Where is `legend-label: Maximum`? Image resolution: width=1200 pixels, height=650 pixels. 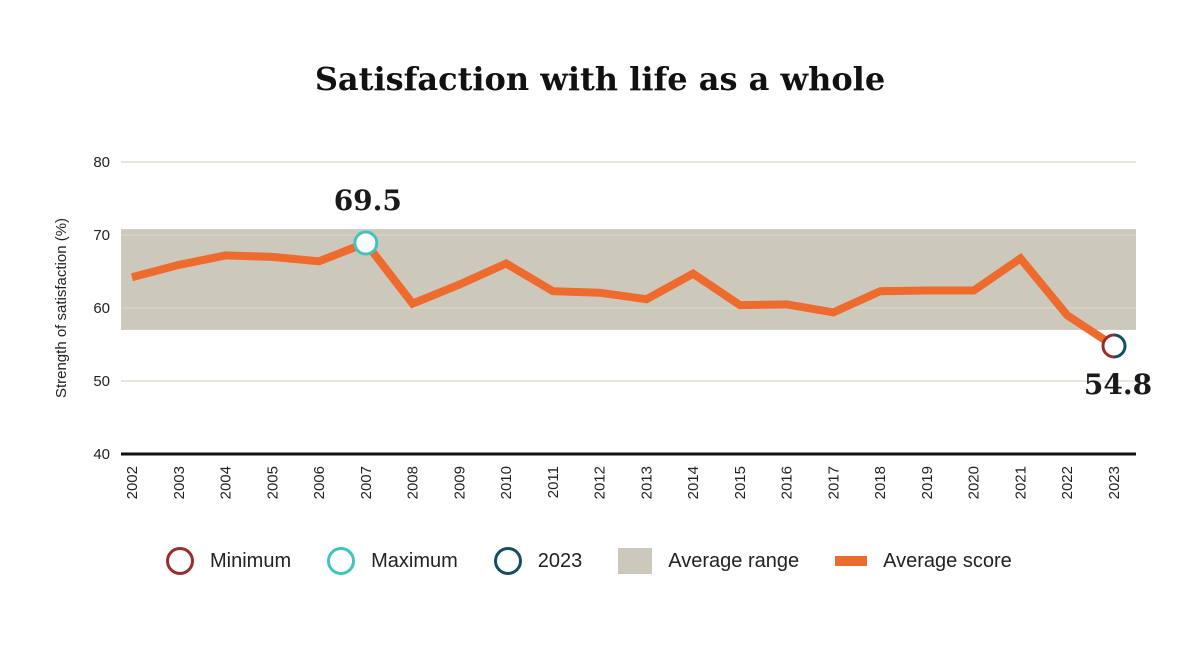
legend-label: Maximum is located at coordinates (414, 560).